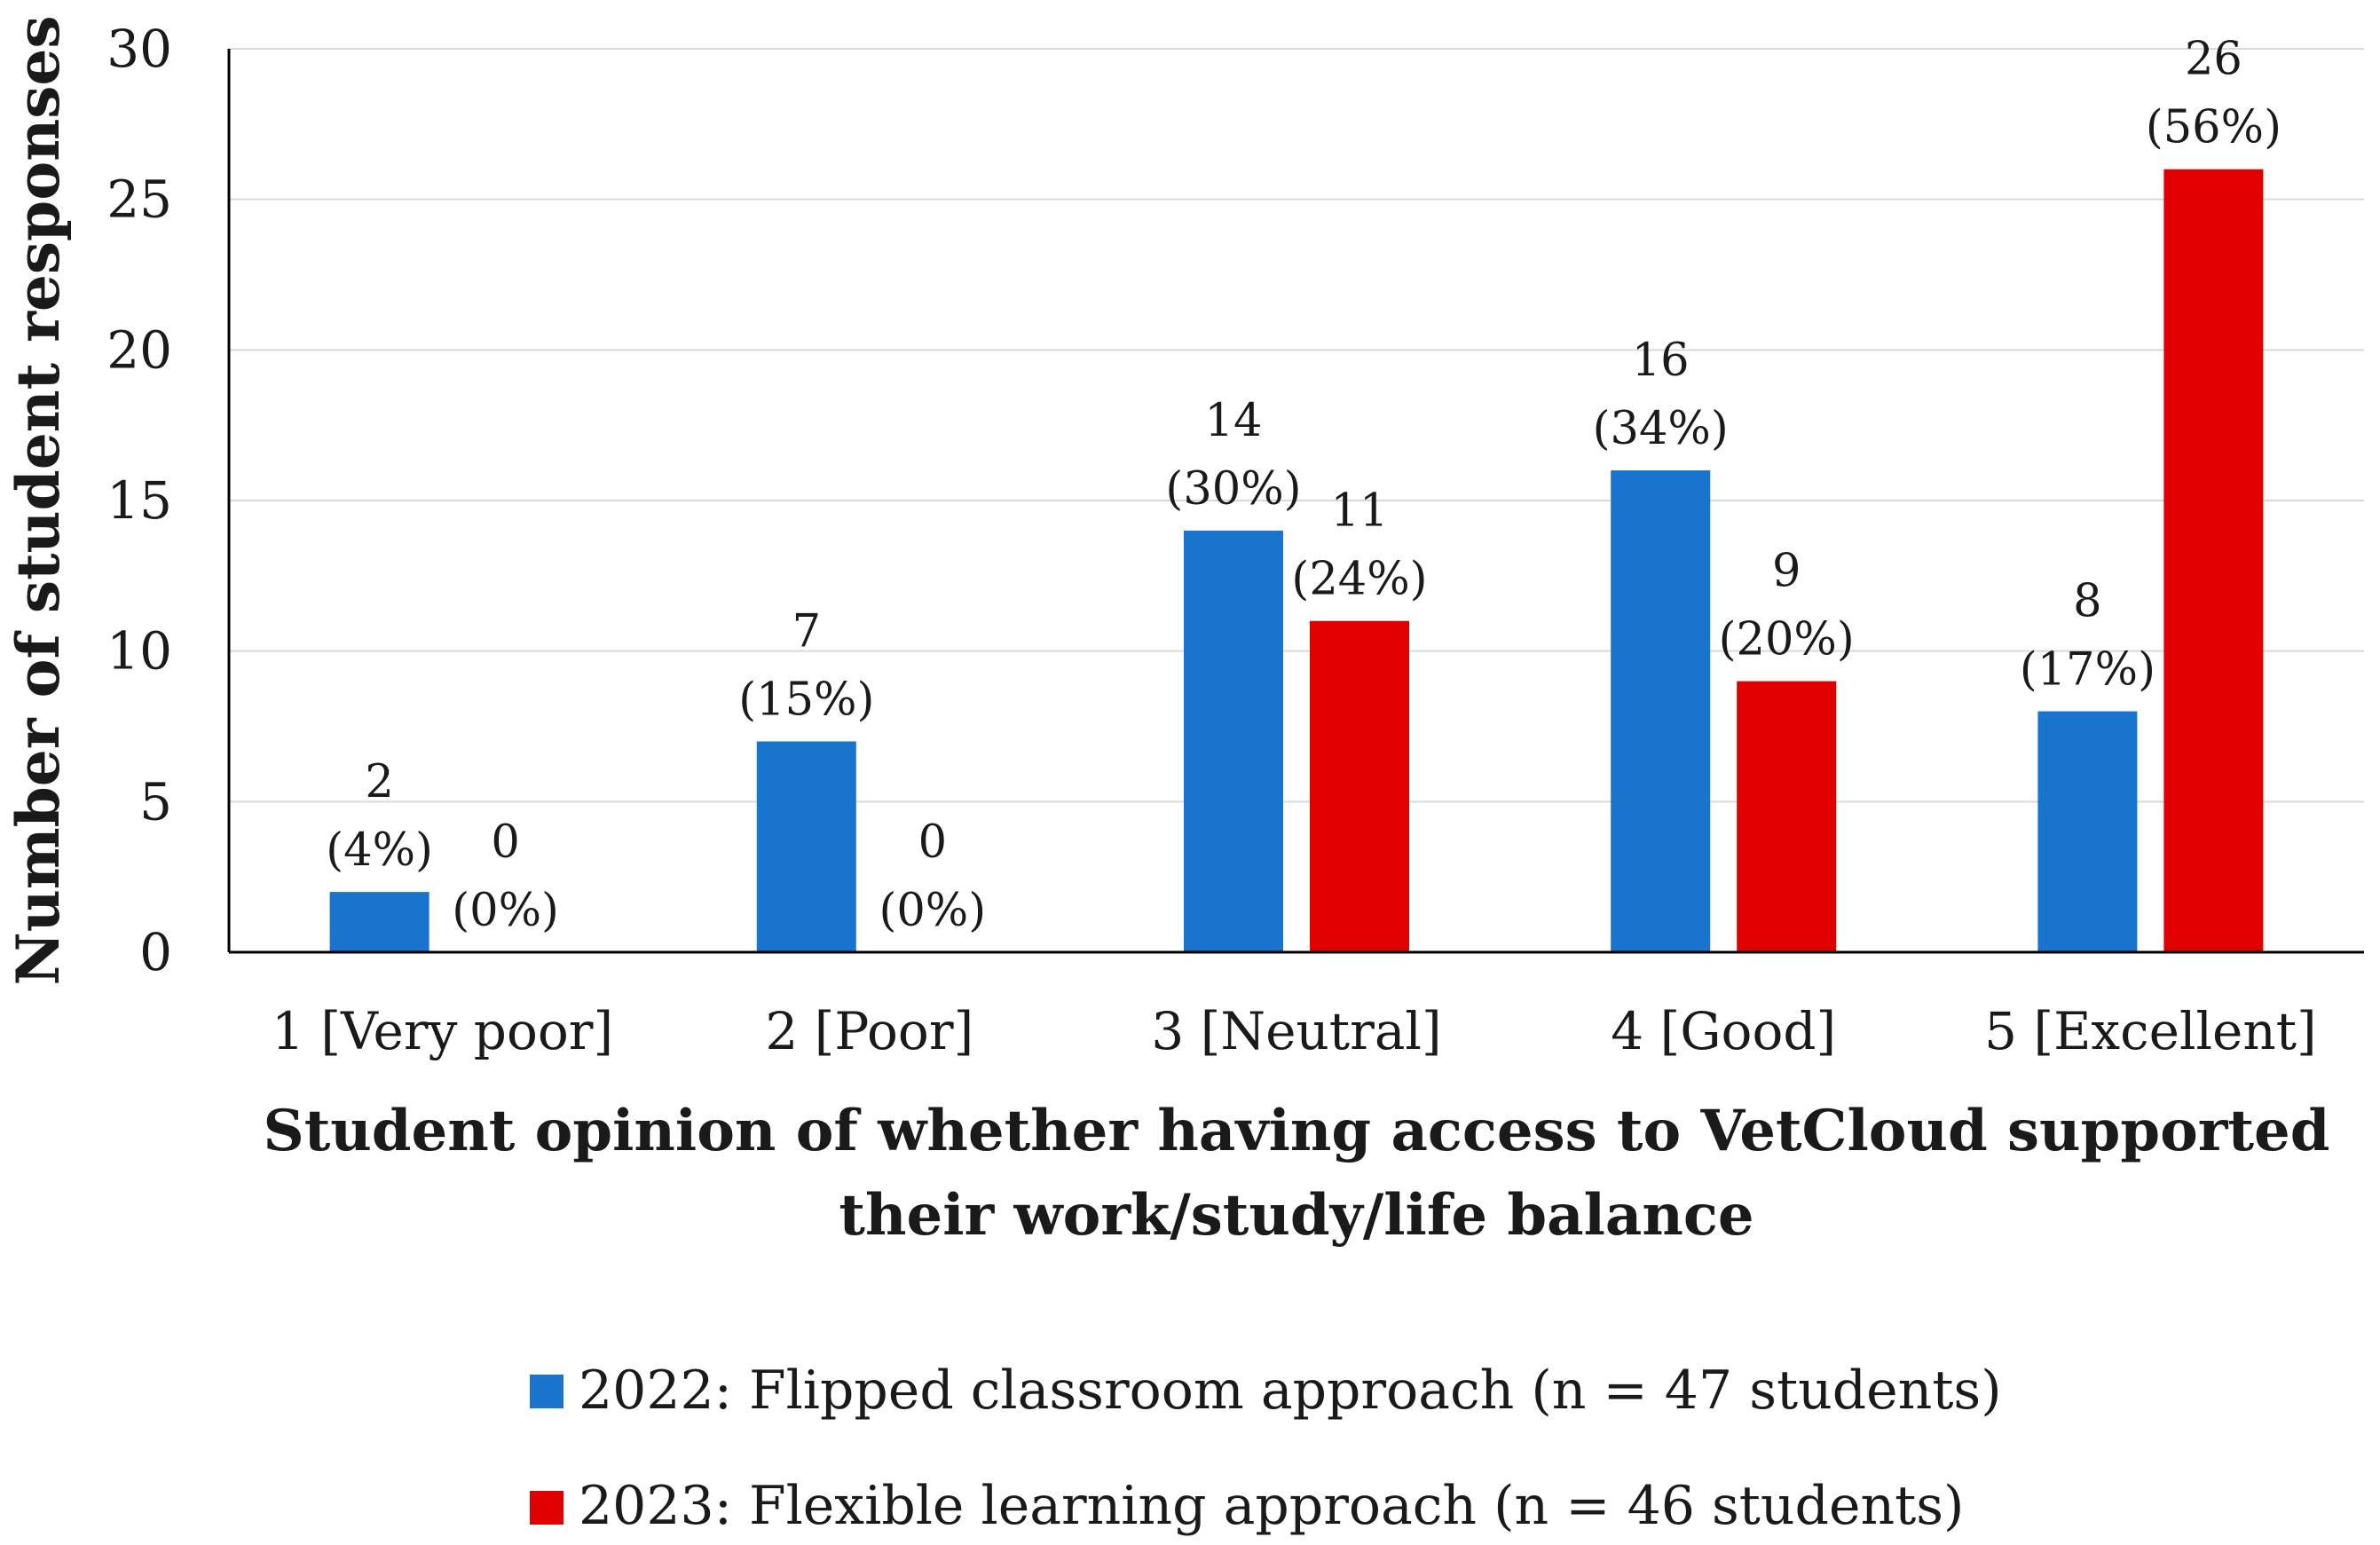  Describe the element at coordinates (1661, 429) in the screenshot. I see `data-label-percent: (34%)` at that location.